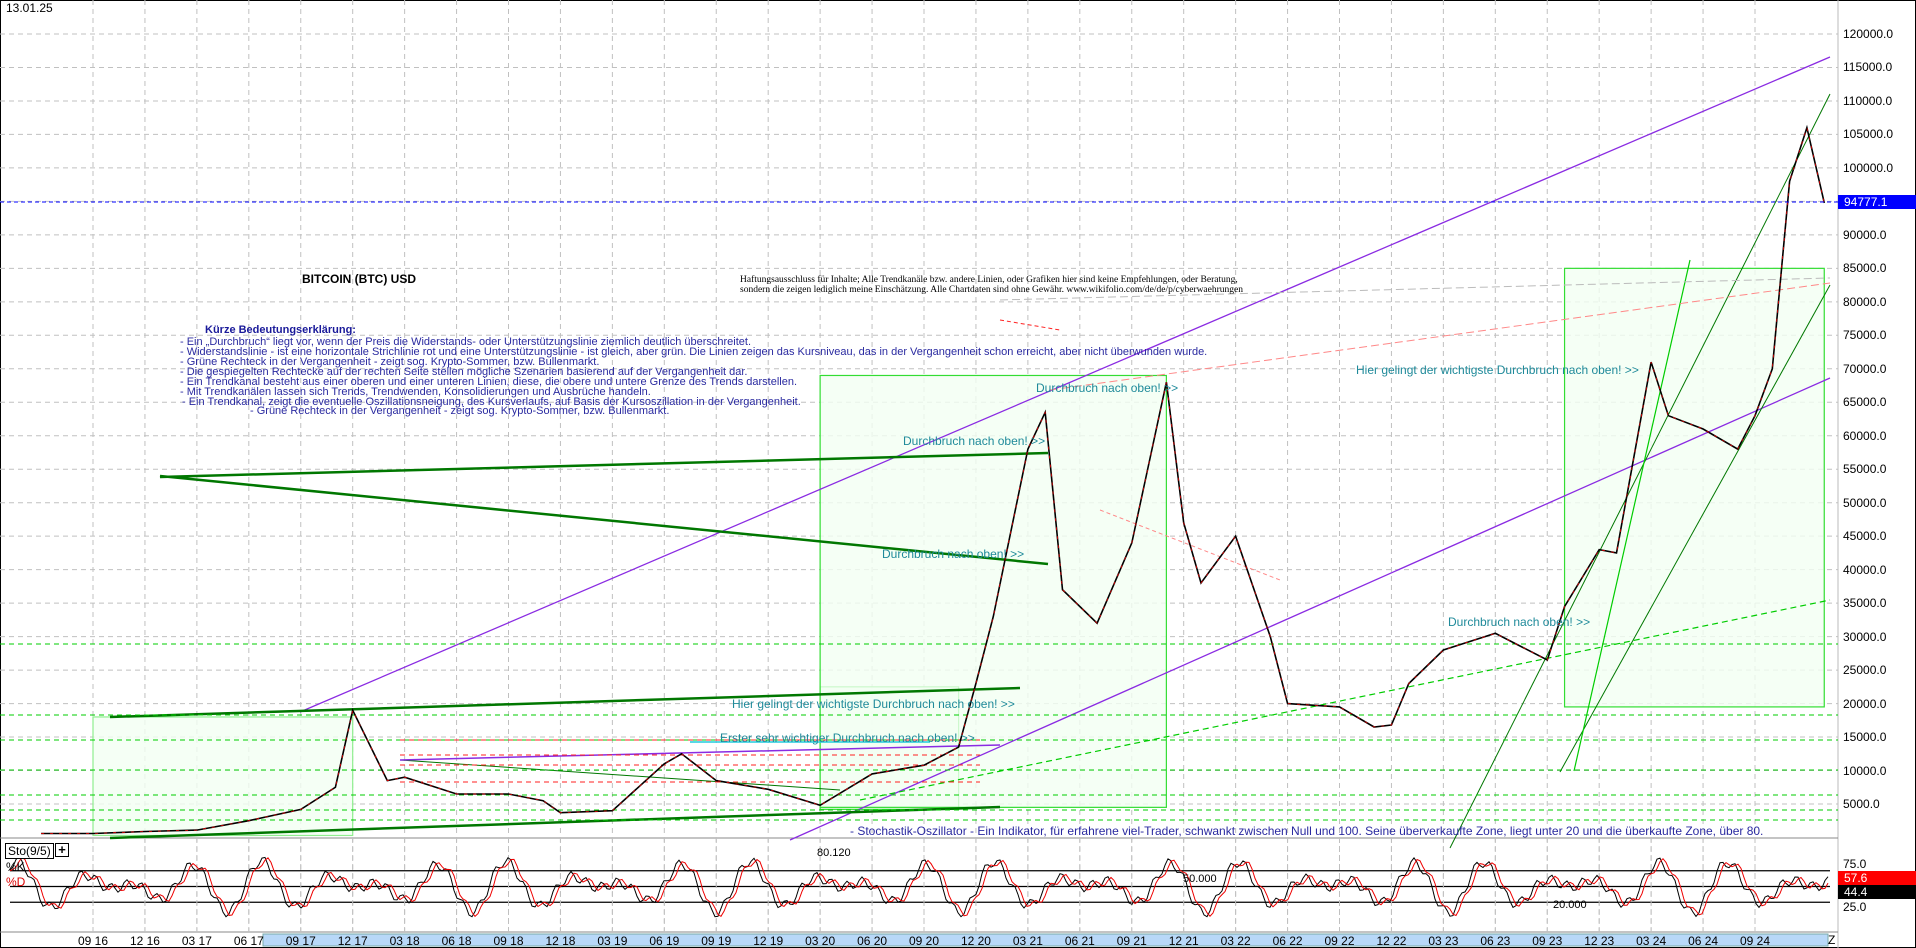  I want to click on date-axis-label: 06 20, so click(872, 941).